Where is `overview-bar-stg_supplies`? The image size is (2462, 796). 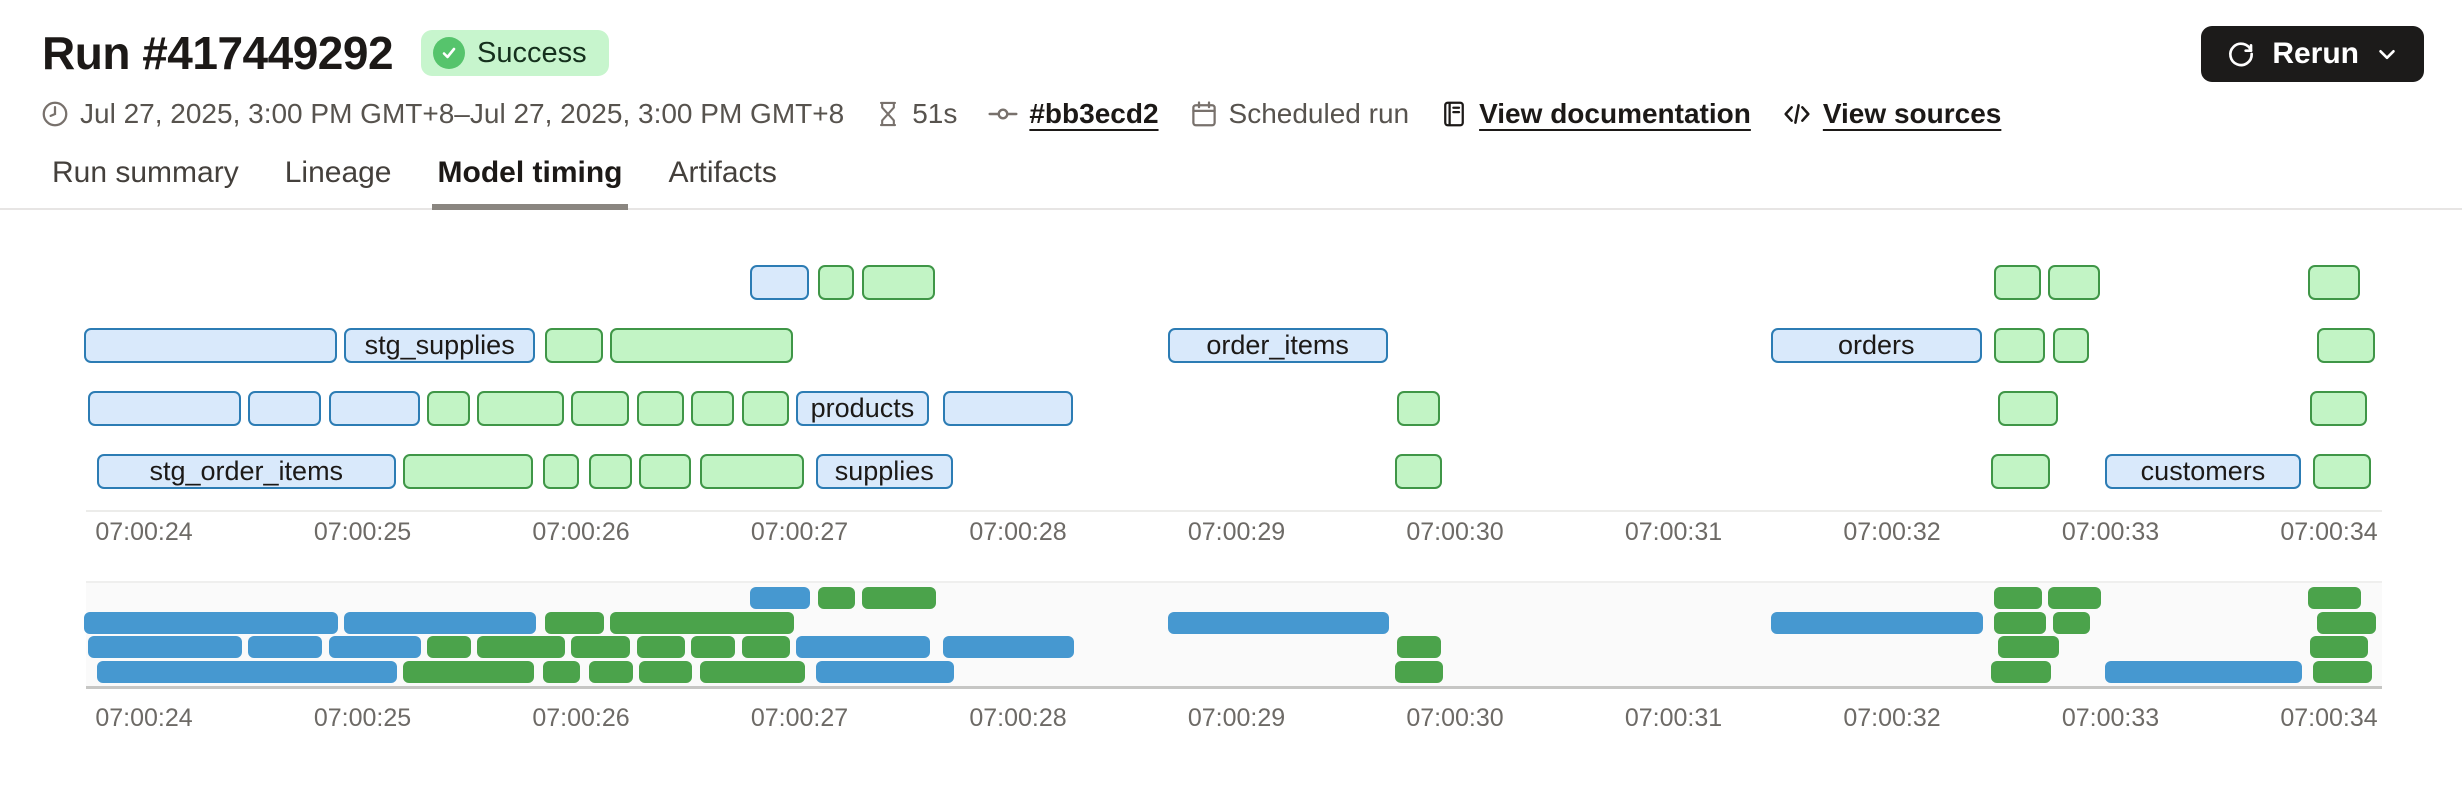 overview-bar-stg_supplies is located at coordinates (440, 623).